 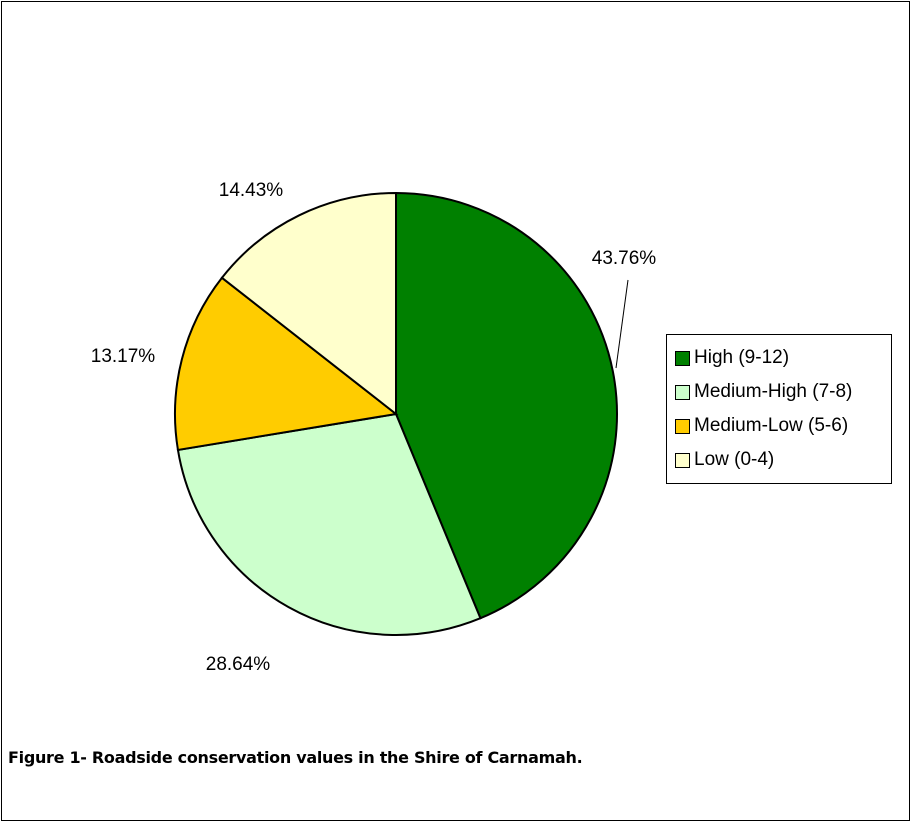 I want to click on legend-label-low: Low (0-4), so click(x=734, y=459).